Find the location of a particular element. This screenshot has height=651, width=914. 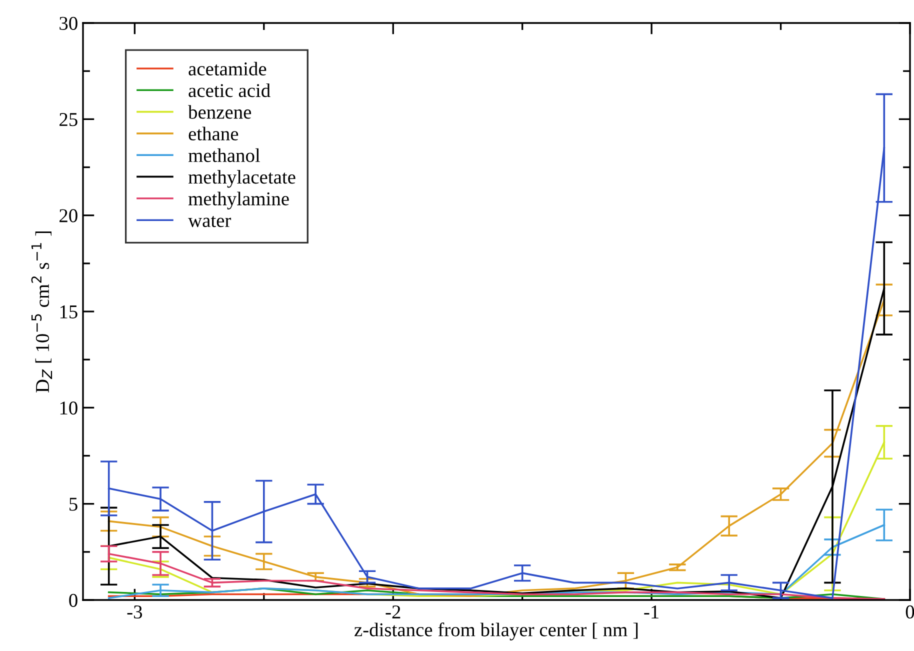

legend-label: methanol is located at coordinates (224, 155).